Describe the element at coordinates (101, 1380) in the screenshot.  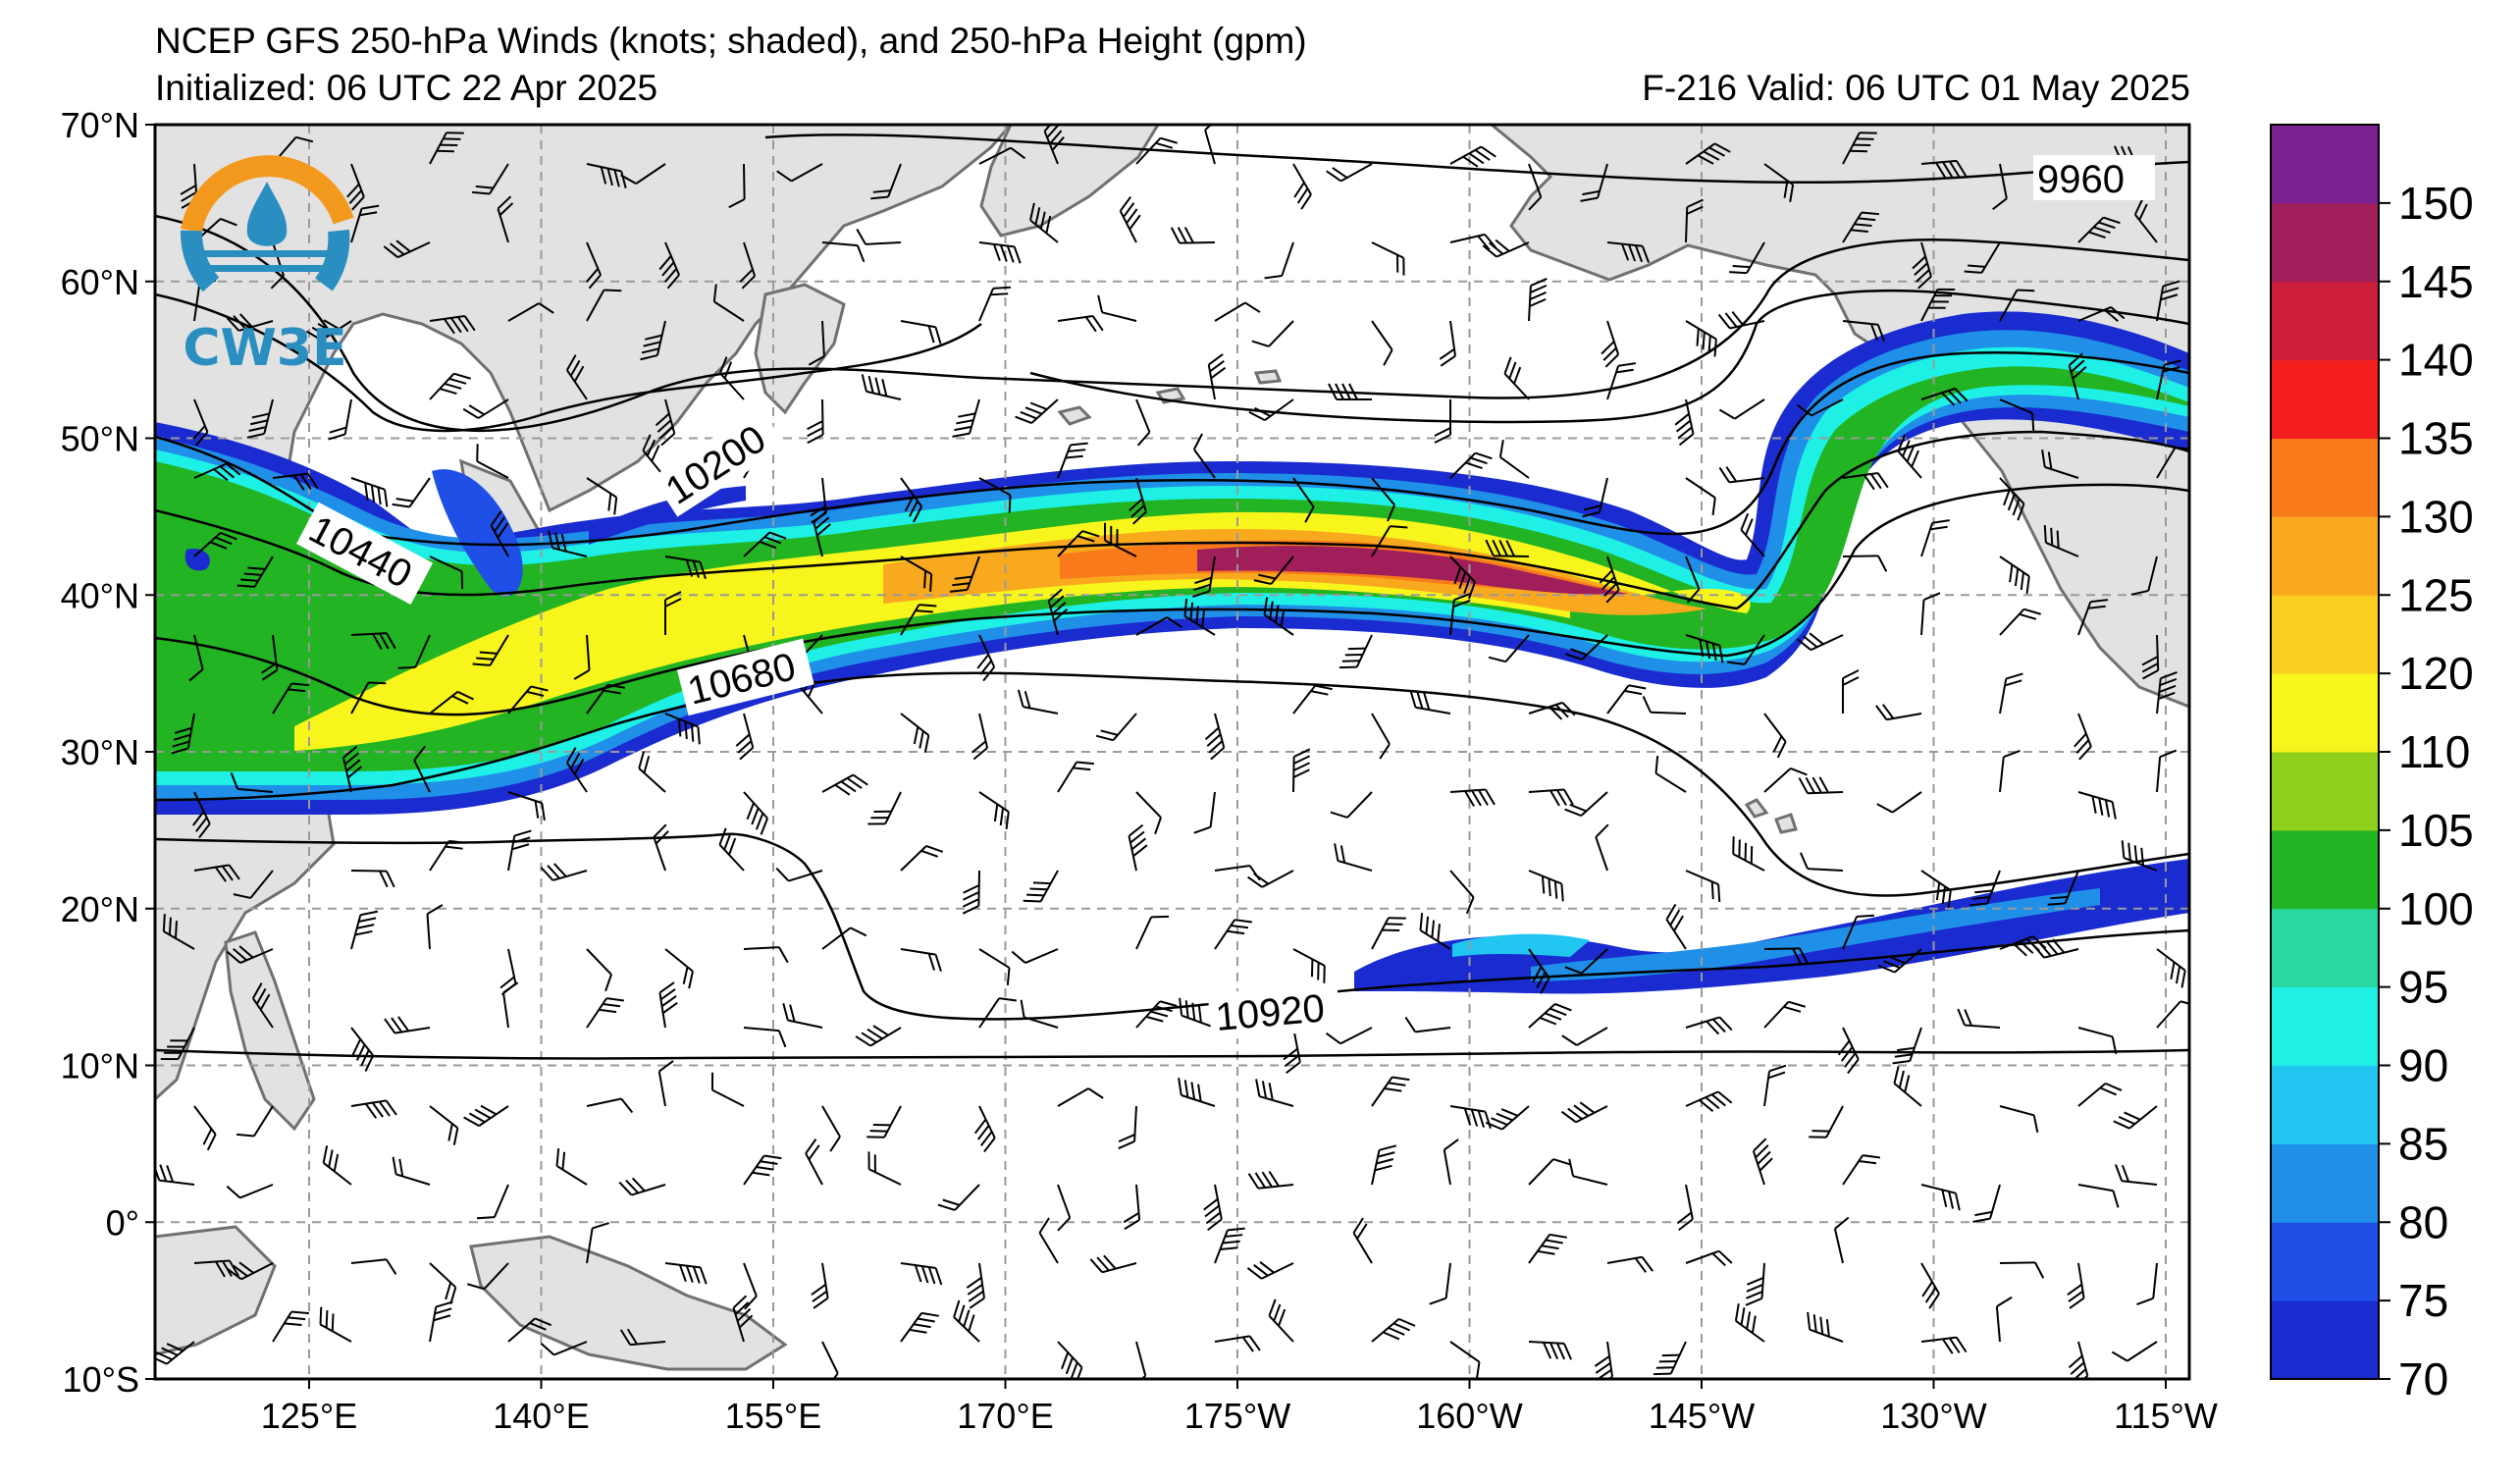
I see `lat-label: 10°S` at that location.